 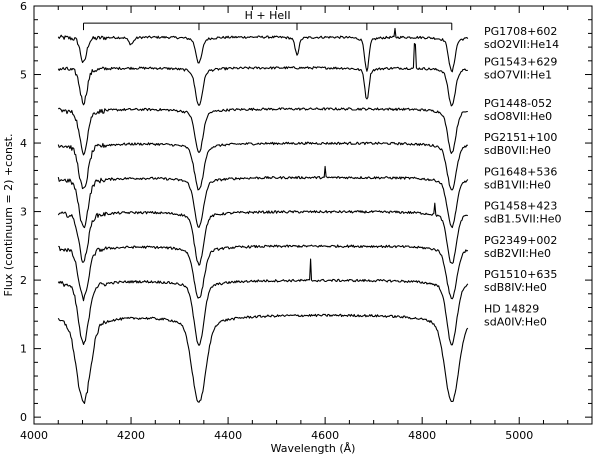 I want to click on x-tick-label: 5000, so click(x=519, y=435).